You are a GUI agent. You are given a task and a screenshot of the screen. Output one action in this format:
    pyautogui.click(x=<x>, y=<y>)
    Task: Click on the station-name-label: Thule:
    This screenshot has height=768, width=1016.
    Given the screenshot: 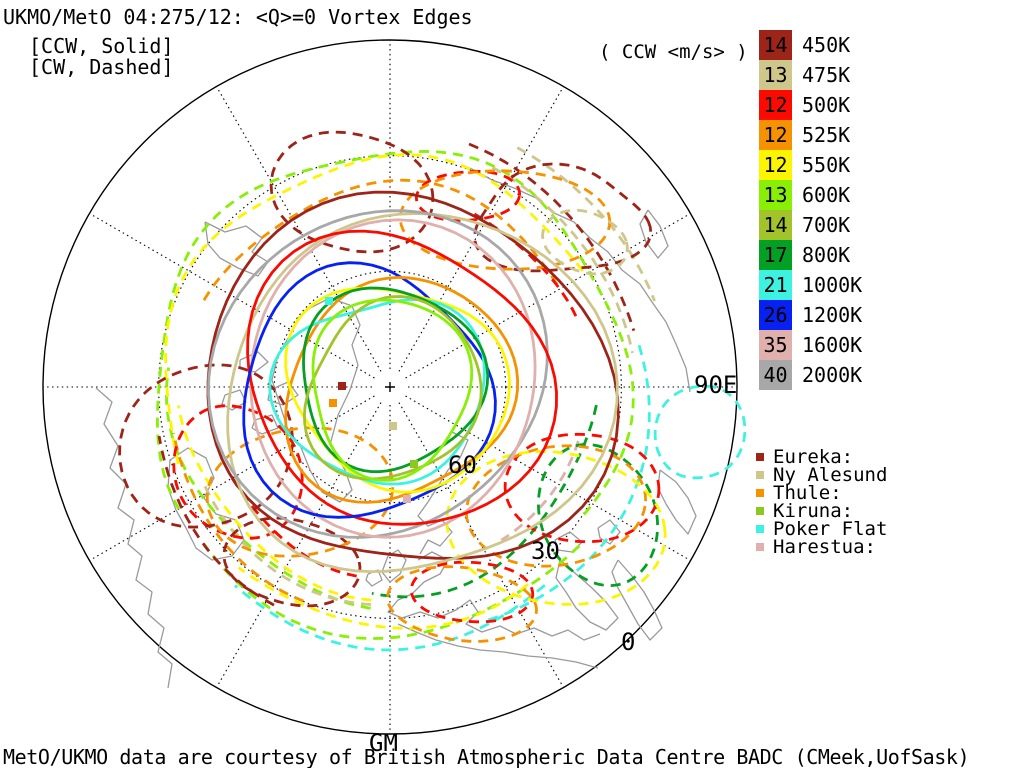 What is the action you would take?
    pyautogui.click(x=807, y=493)
    